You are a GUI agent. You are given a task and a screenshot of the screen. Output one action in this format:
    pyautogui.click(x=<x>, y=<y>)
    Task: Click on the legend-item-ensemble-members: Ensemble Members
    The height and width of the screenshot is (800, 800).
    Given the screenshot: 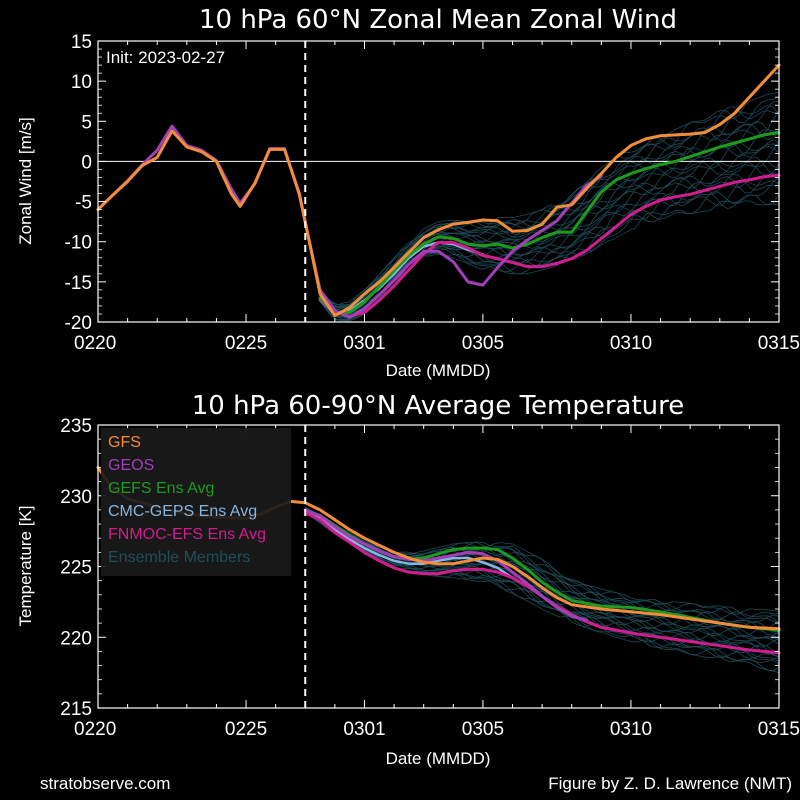 What is the action you would take?
    pyautogui.click(x=179, y=557)
    